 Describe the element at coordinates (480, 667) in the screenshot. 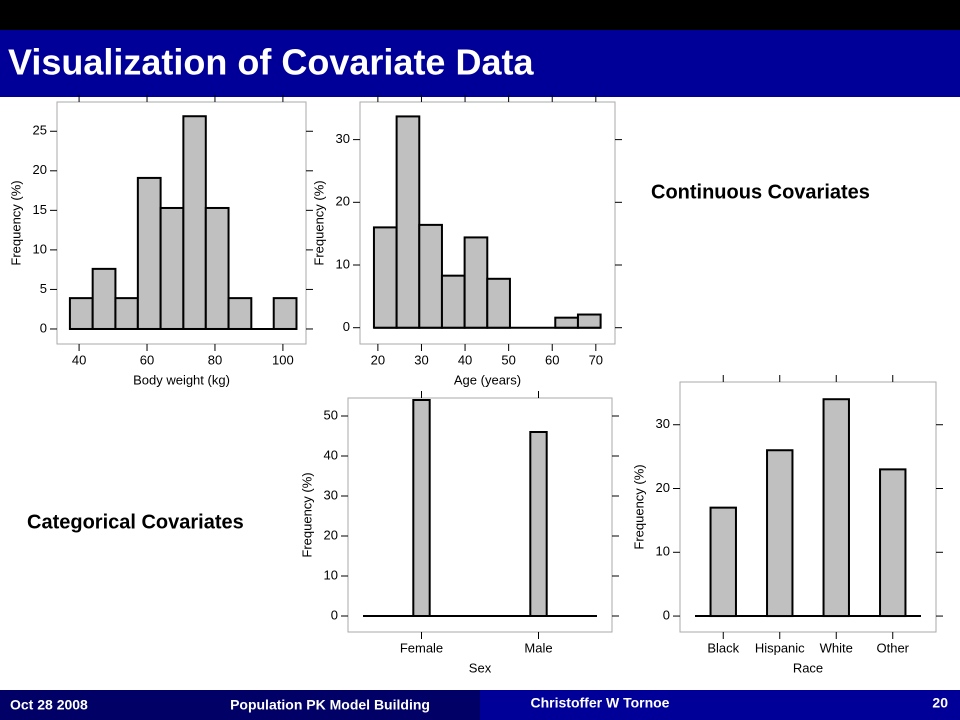

I see `x-axis-title: Sex` at that location.